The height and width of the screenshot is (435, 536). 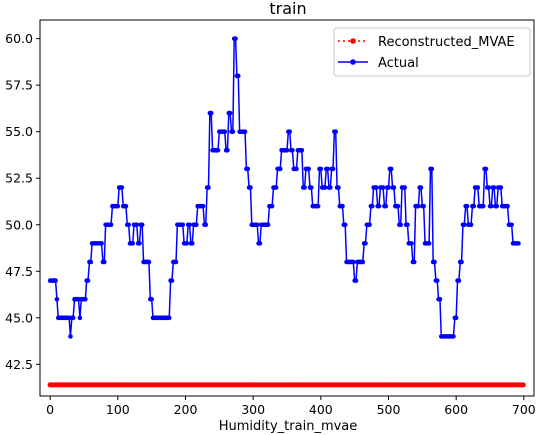 I want to click on y-tick-label: 57.5, so click(x=19, y=85).